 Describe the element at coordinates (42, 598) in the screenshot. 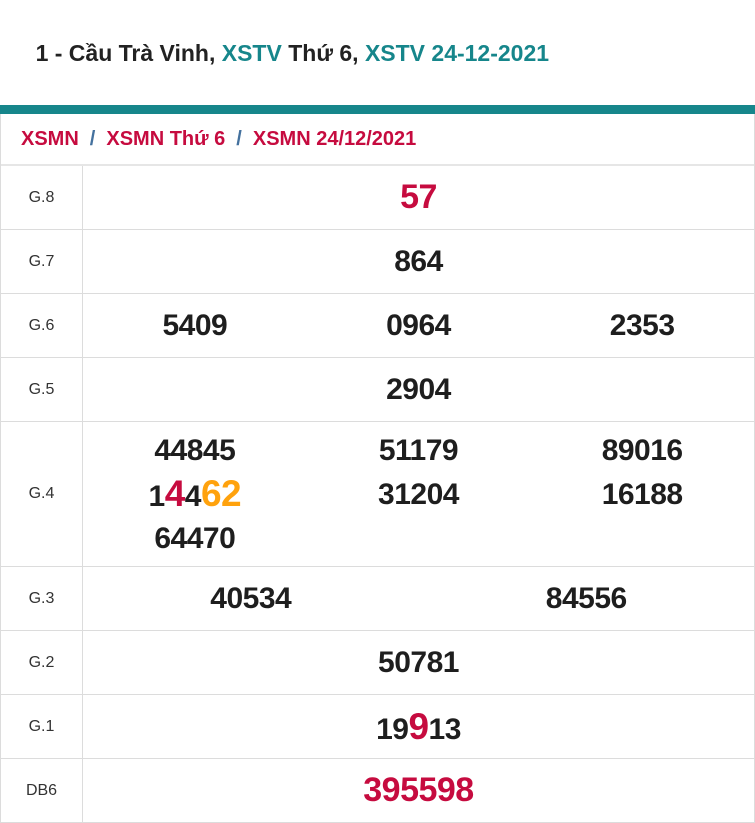

I see `prize-label: G.3` at that location.